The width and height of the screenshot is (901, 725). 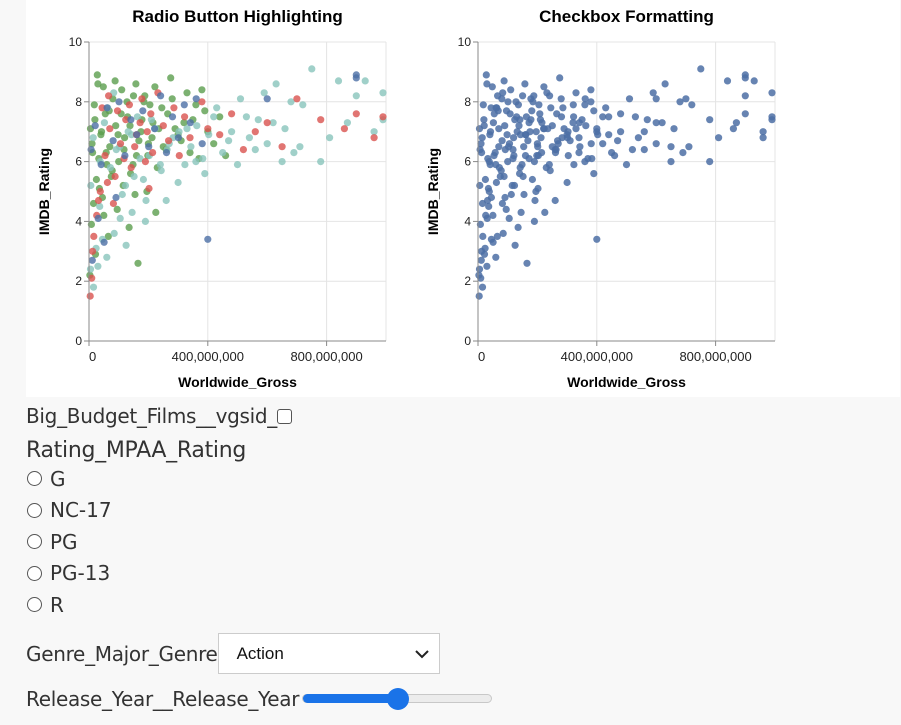 I want to click on radio-option-pg: PG, so click(x=456, y=542).